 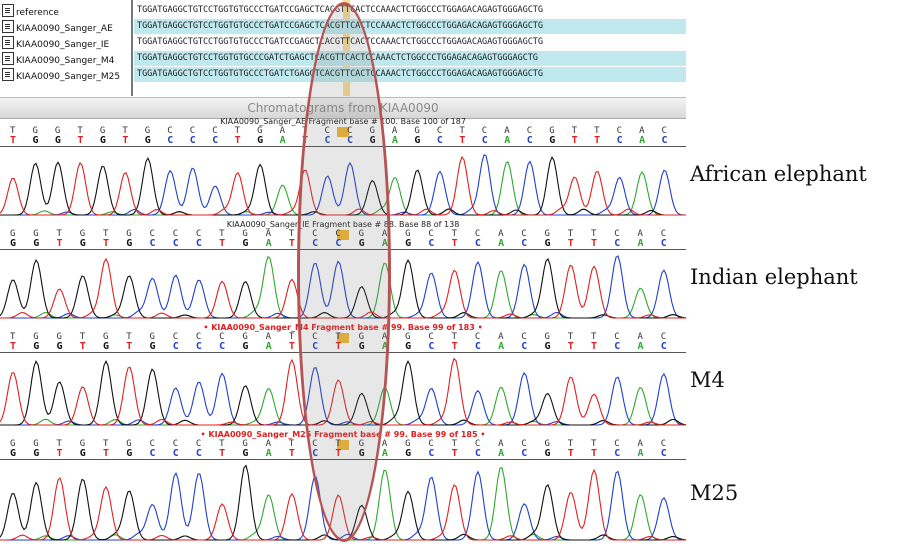 I want to click on name-divider, so click(x=132, y=48).